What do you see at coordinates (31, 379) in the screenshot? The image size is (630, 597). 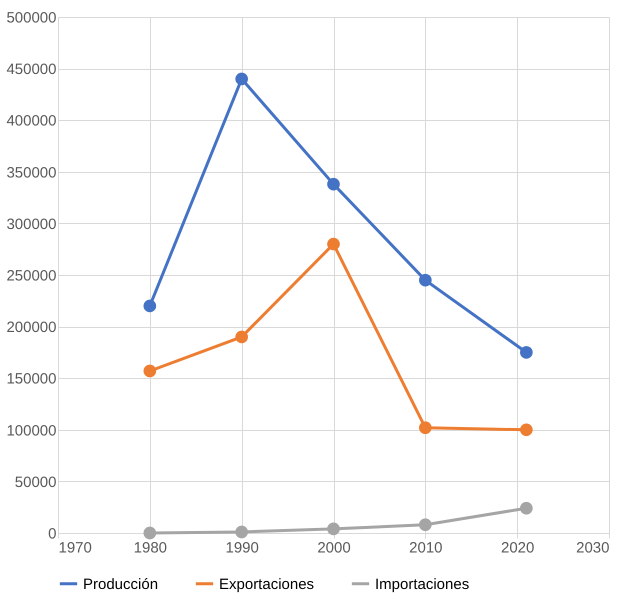 I see `y-tick-label: 150000` at bounding box center [31, 379].